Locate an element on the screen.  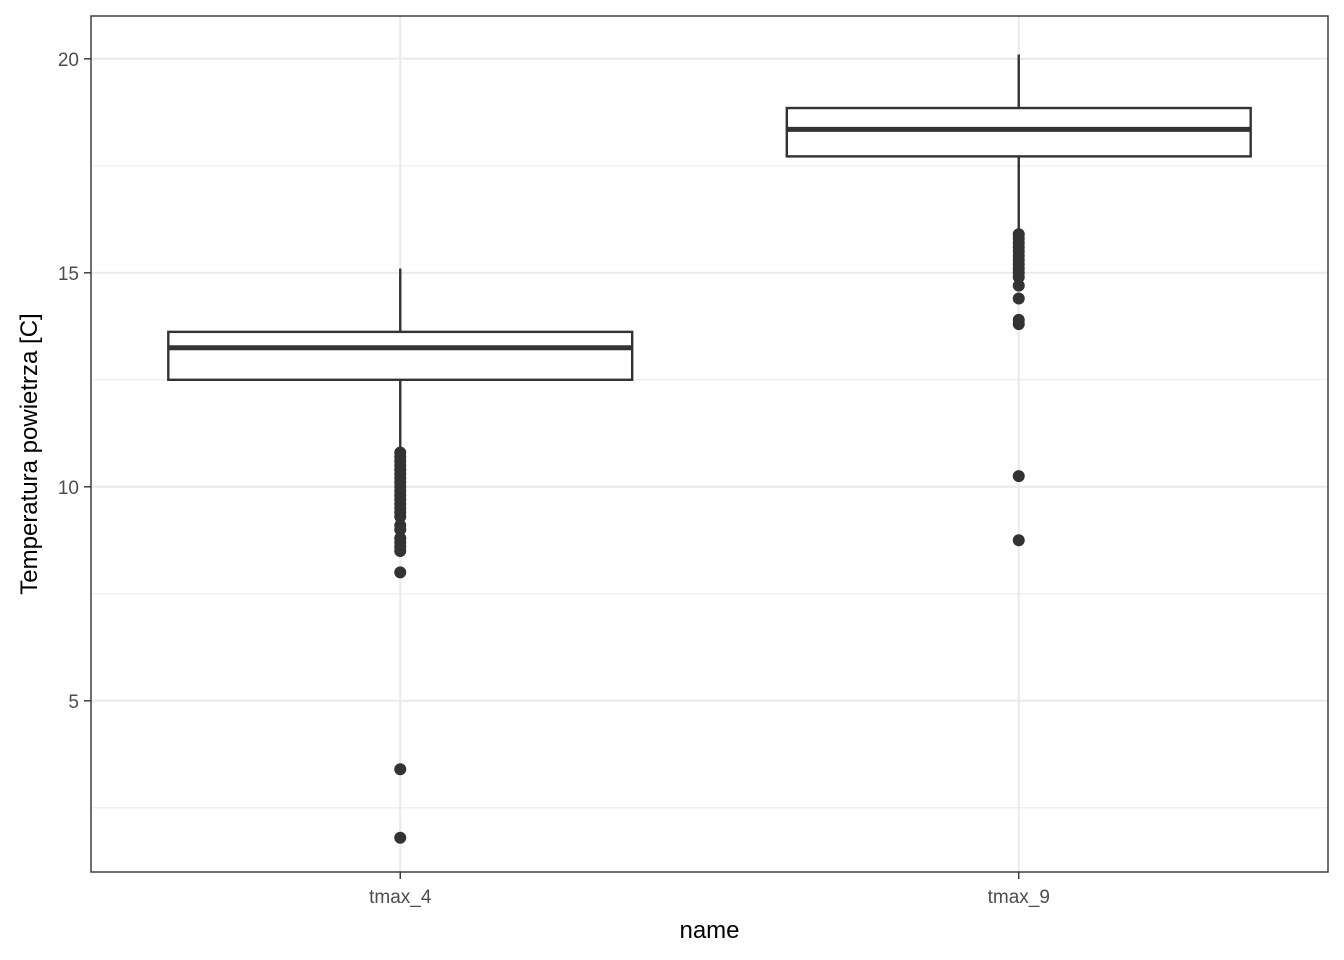
y-tick-label: 15 is located at coordinates (68, 274).